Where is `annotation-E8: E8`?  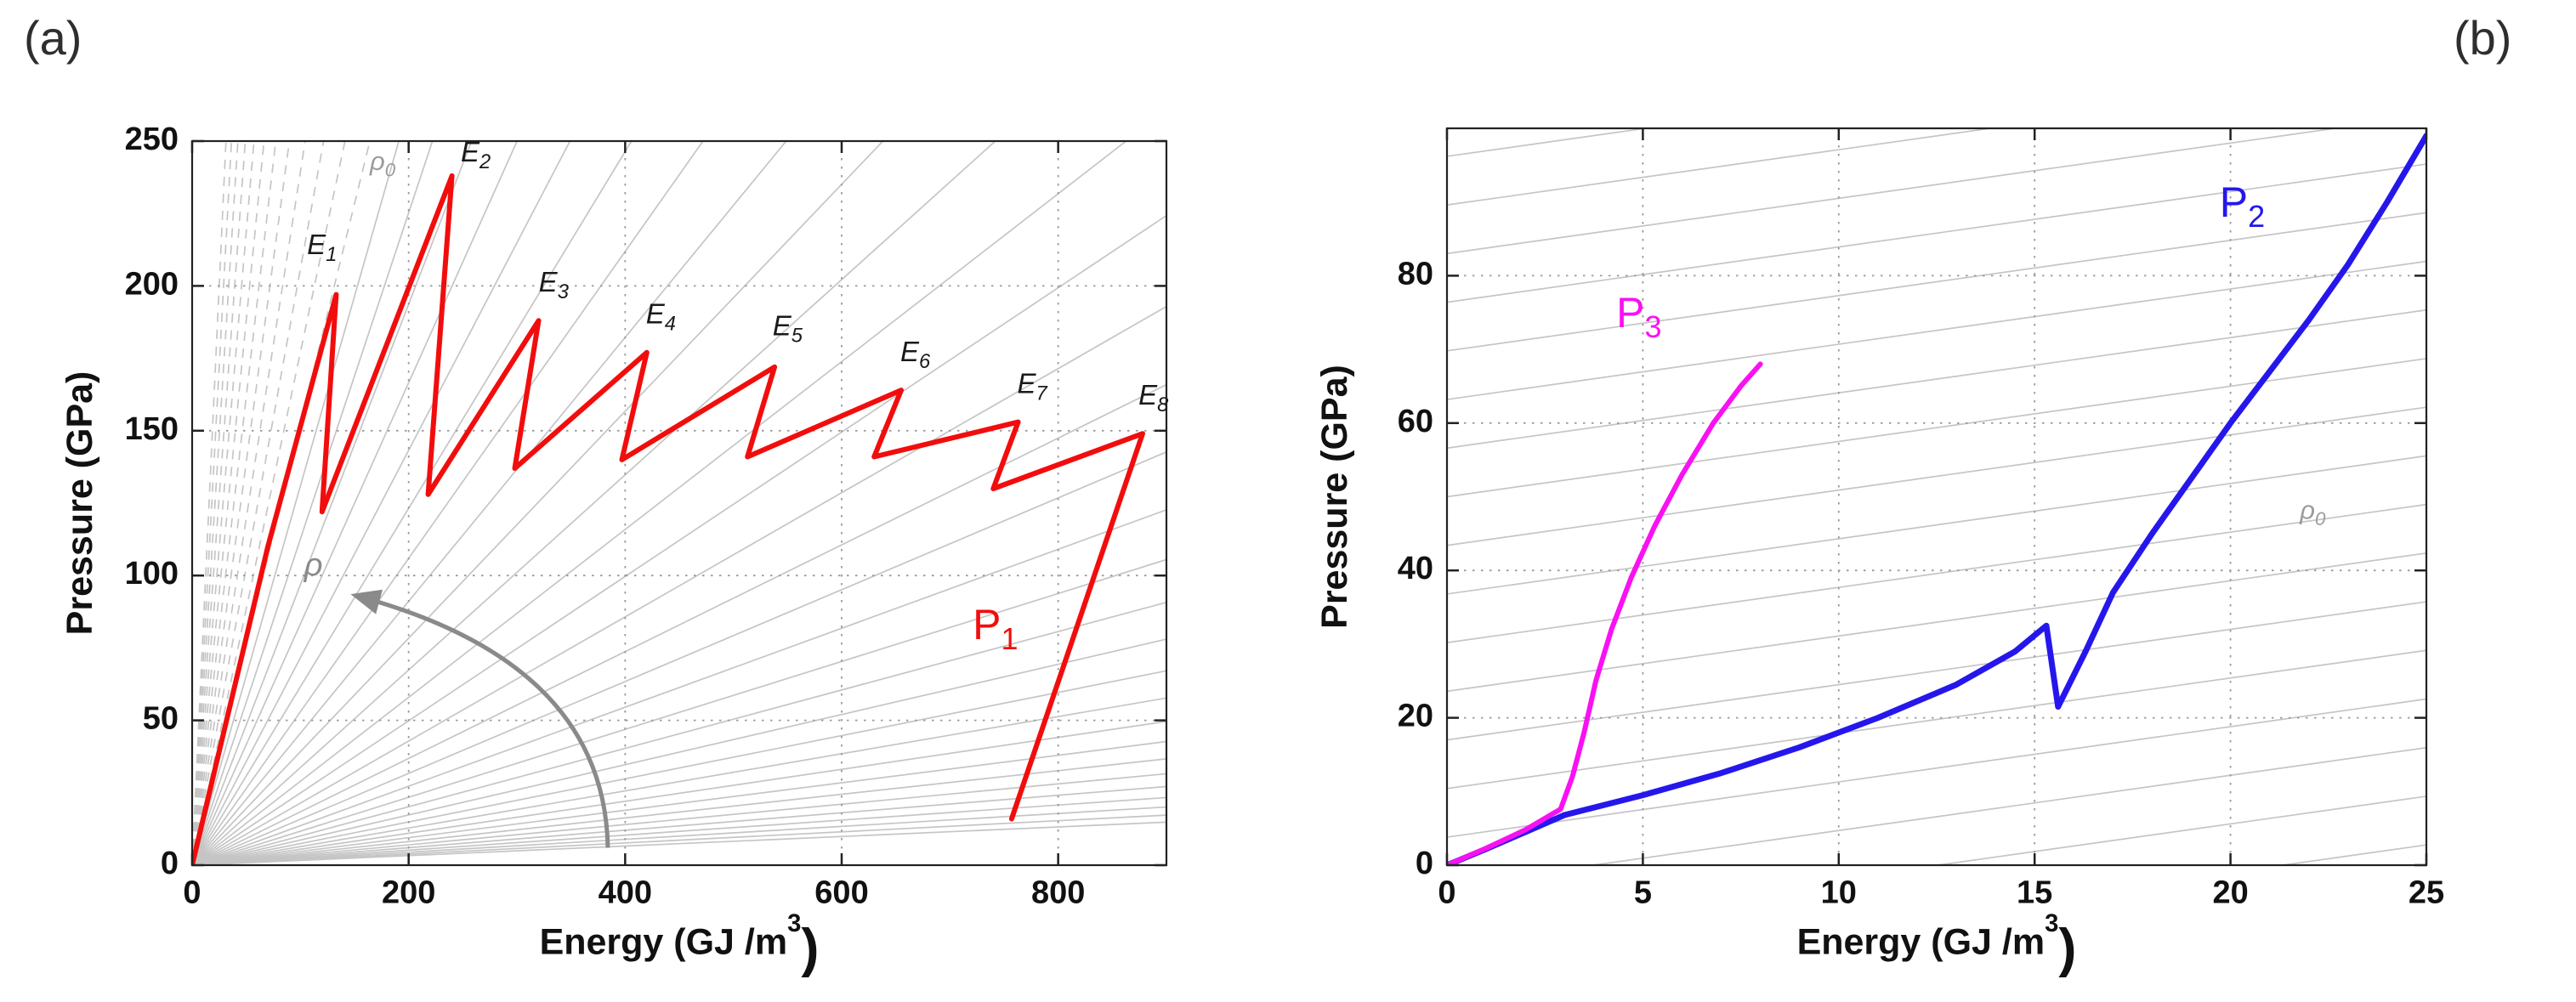
annotation-E8: E8 is located at coordinates (1154, 397).